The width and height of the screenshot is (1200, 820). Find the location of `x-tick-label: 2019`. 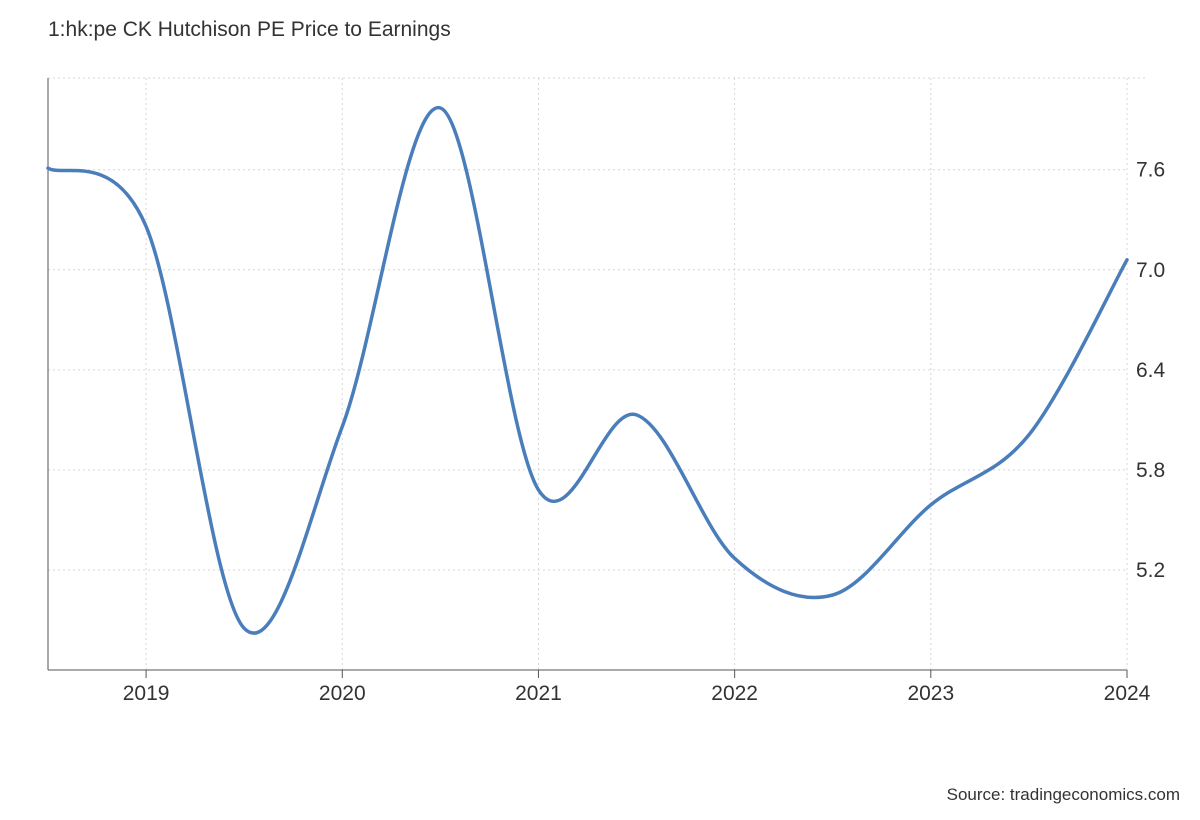

x-tick-label: 2019 is located at coordinates (146, 693).